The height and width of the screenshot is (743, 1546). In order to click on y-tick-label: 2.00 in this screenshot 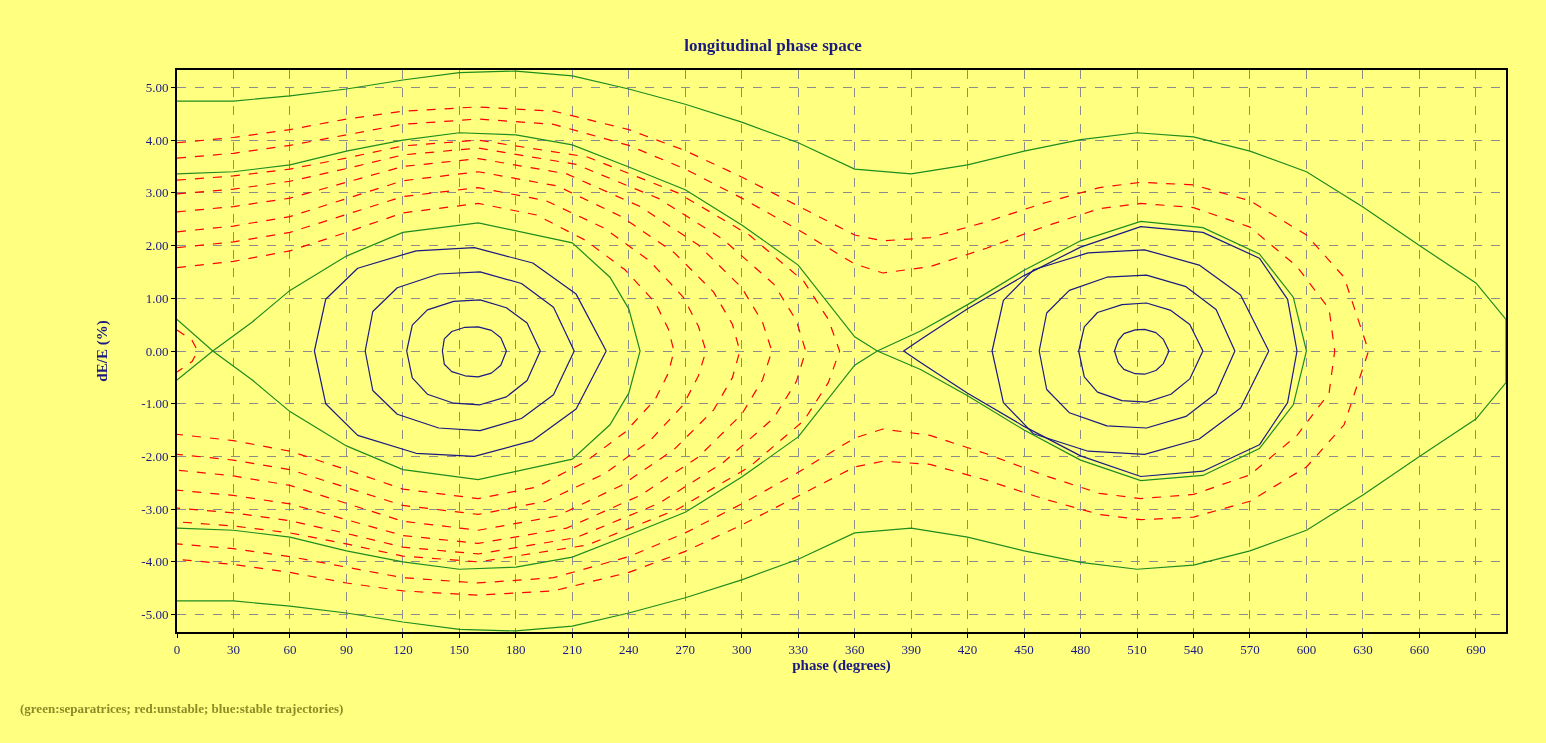, I will do `click(157, 246)`.